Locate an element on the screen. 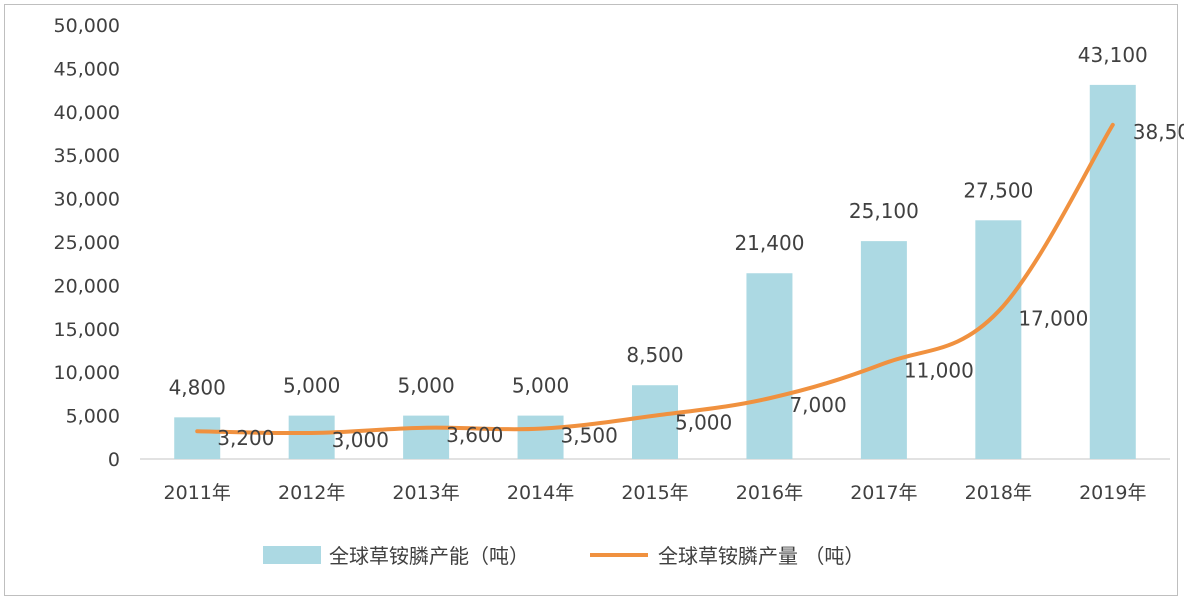  x-tick-label: 2015年 is located at coordinates (654, 493).